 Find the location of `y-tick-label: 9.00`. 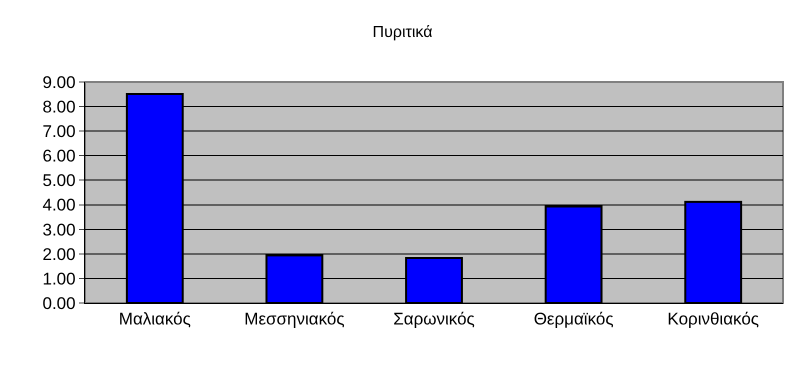

y-tick-label: 9.00 is located at coordinates (59, 82).